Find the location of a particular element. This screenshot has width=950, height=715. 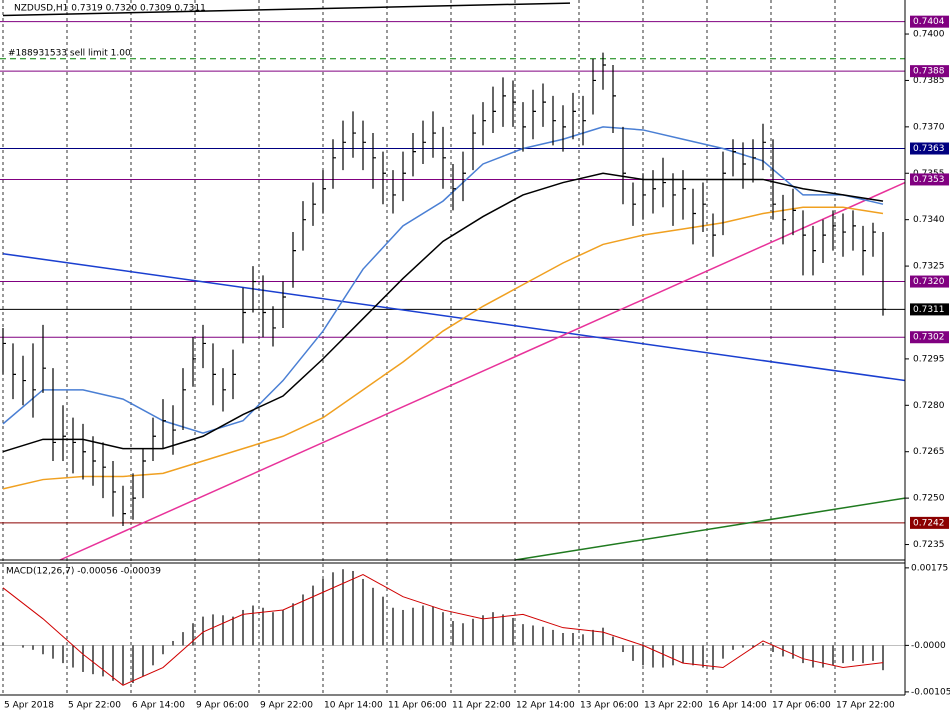

y-tick-label: 0.7295 is located at coordinates (929, 359).